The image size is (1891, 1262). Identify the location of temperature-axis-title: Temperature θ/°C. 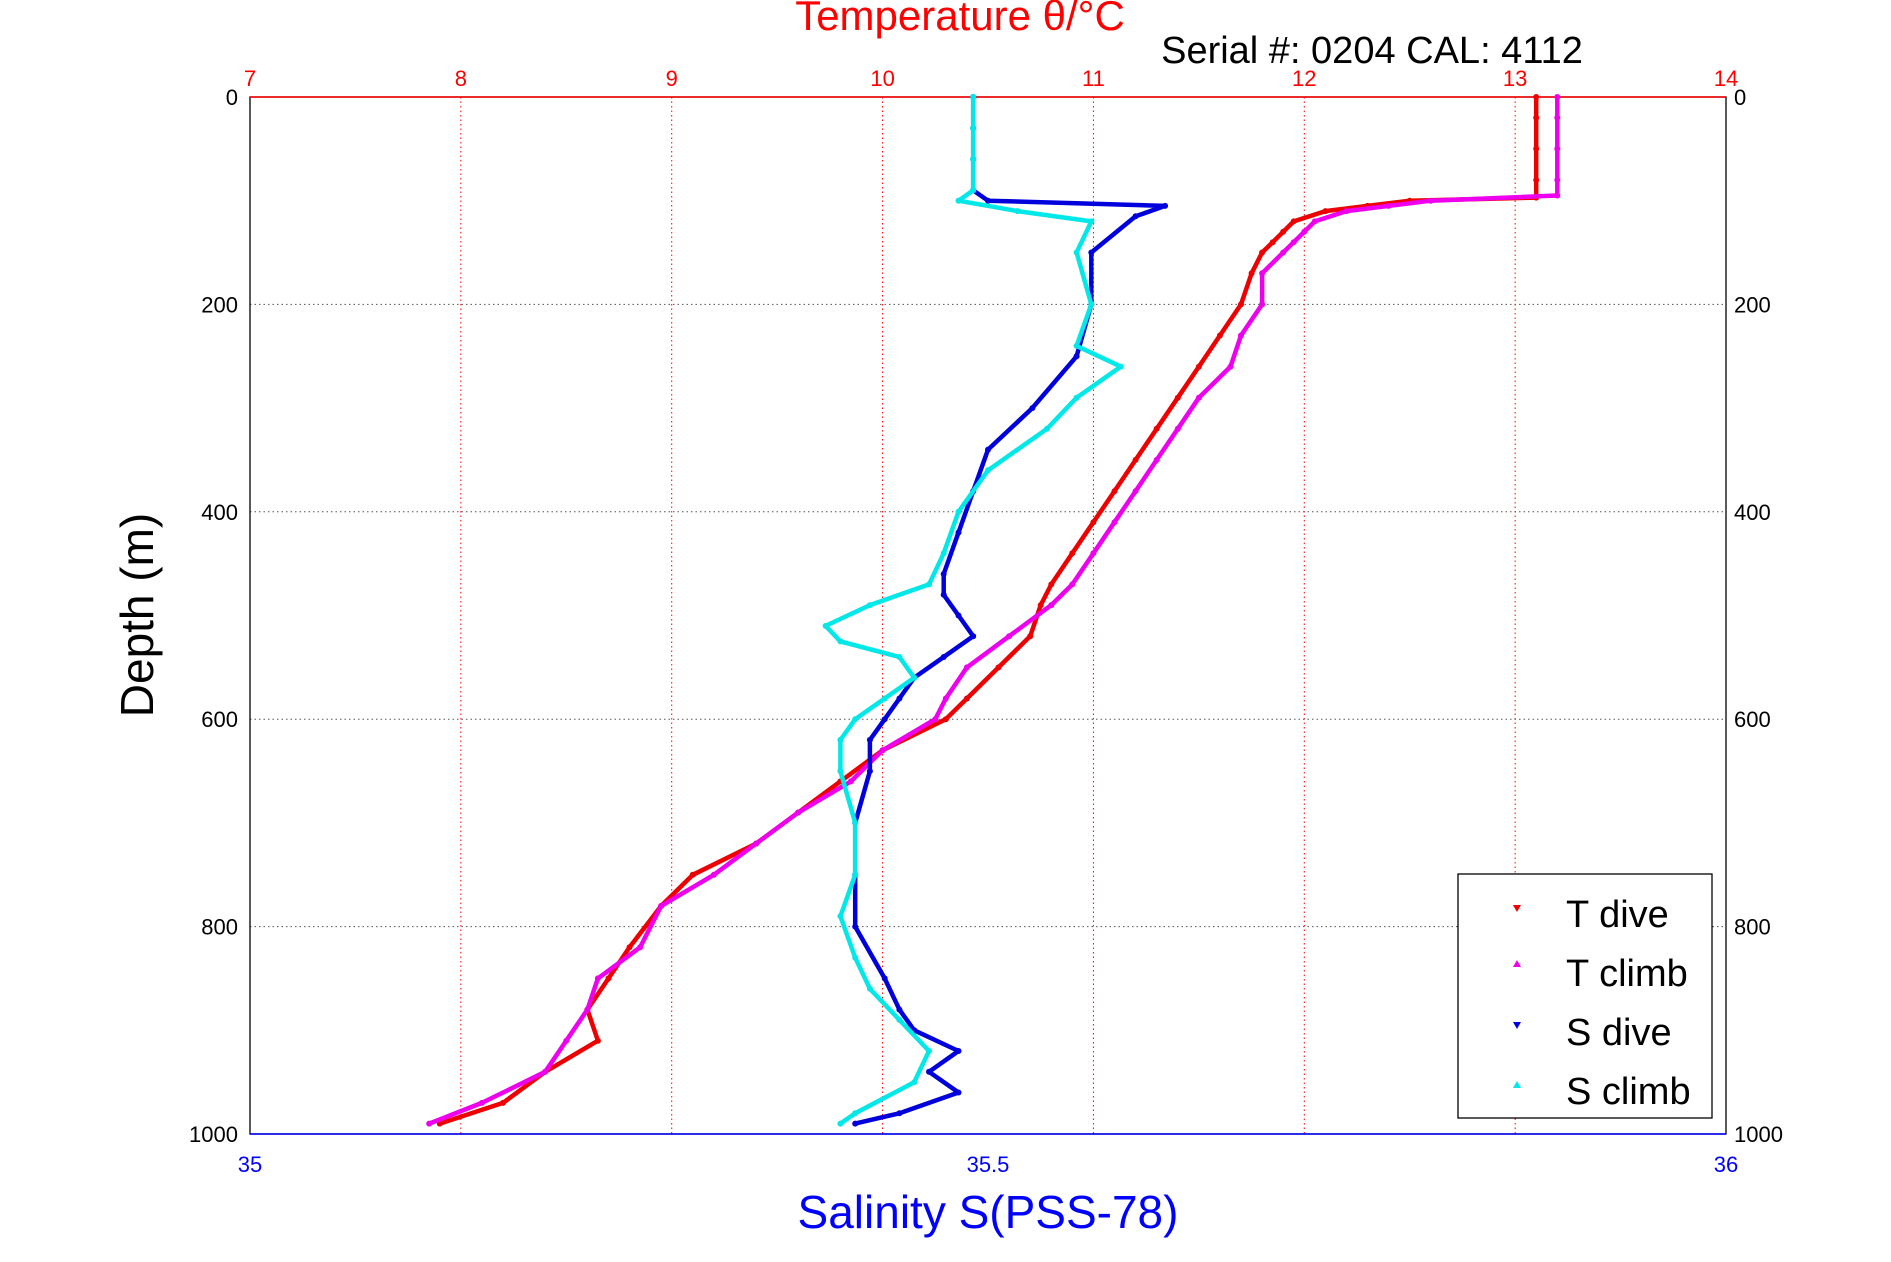
(960, 19).